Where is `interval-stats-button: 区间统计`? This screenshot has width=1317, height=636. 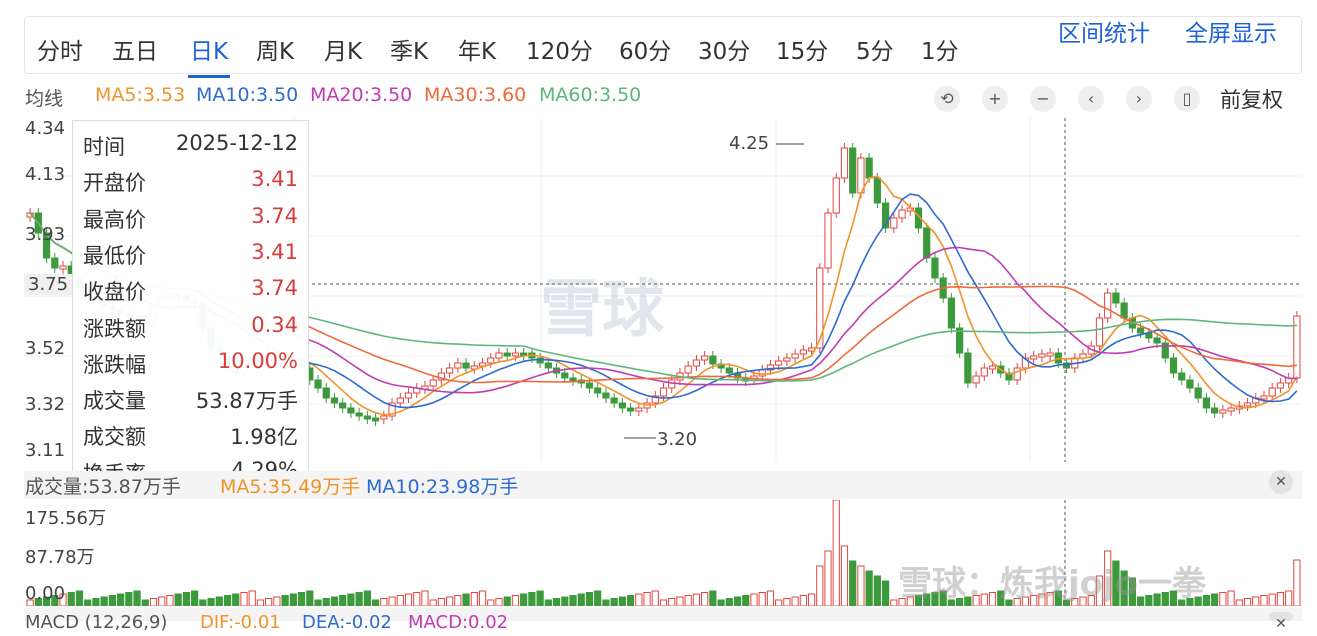
interval-stats-button: 区间统计 is located at coordinates (1104, 34).